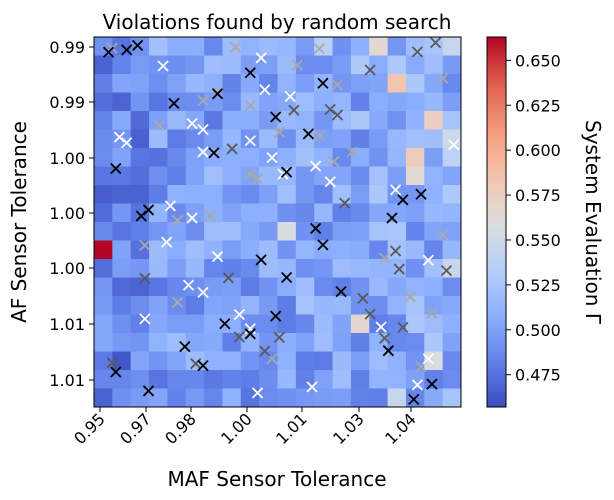  I want to click on colorbar-tick-label: 0.500, so click(538, 330).